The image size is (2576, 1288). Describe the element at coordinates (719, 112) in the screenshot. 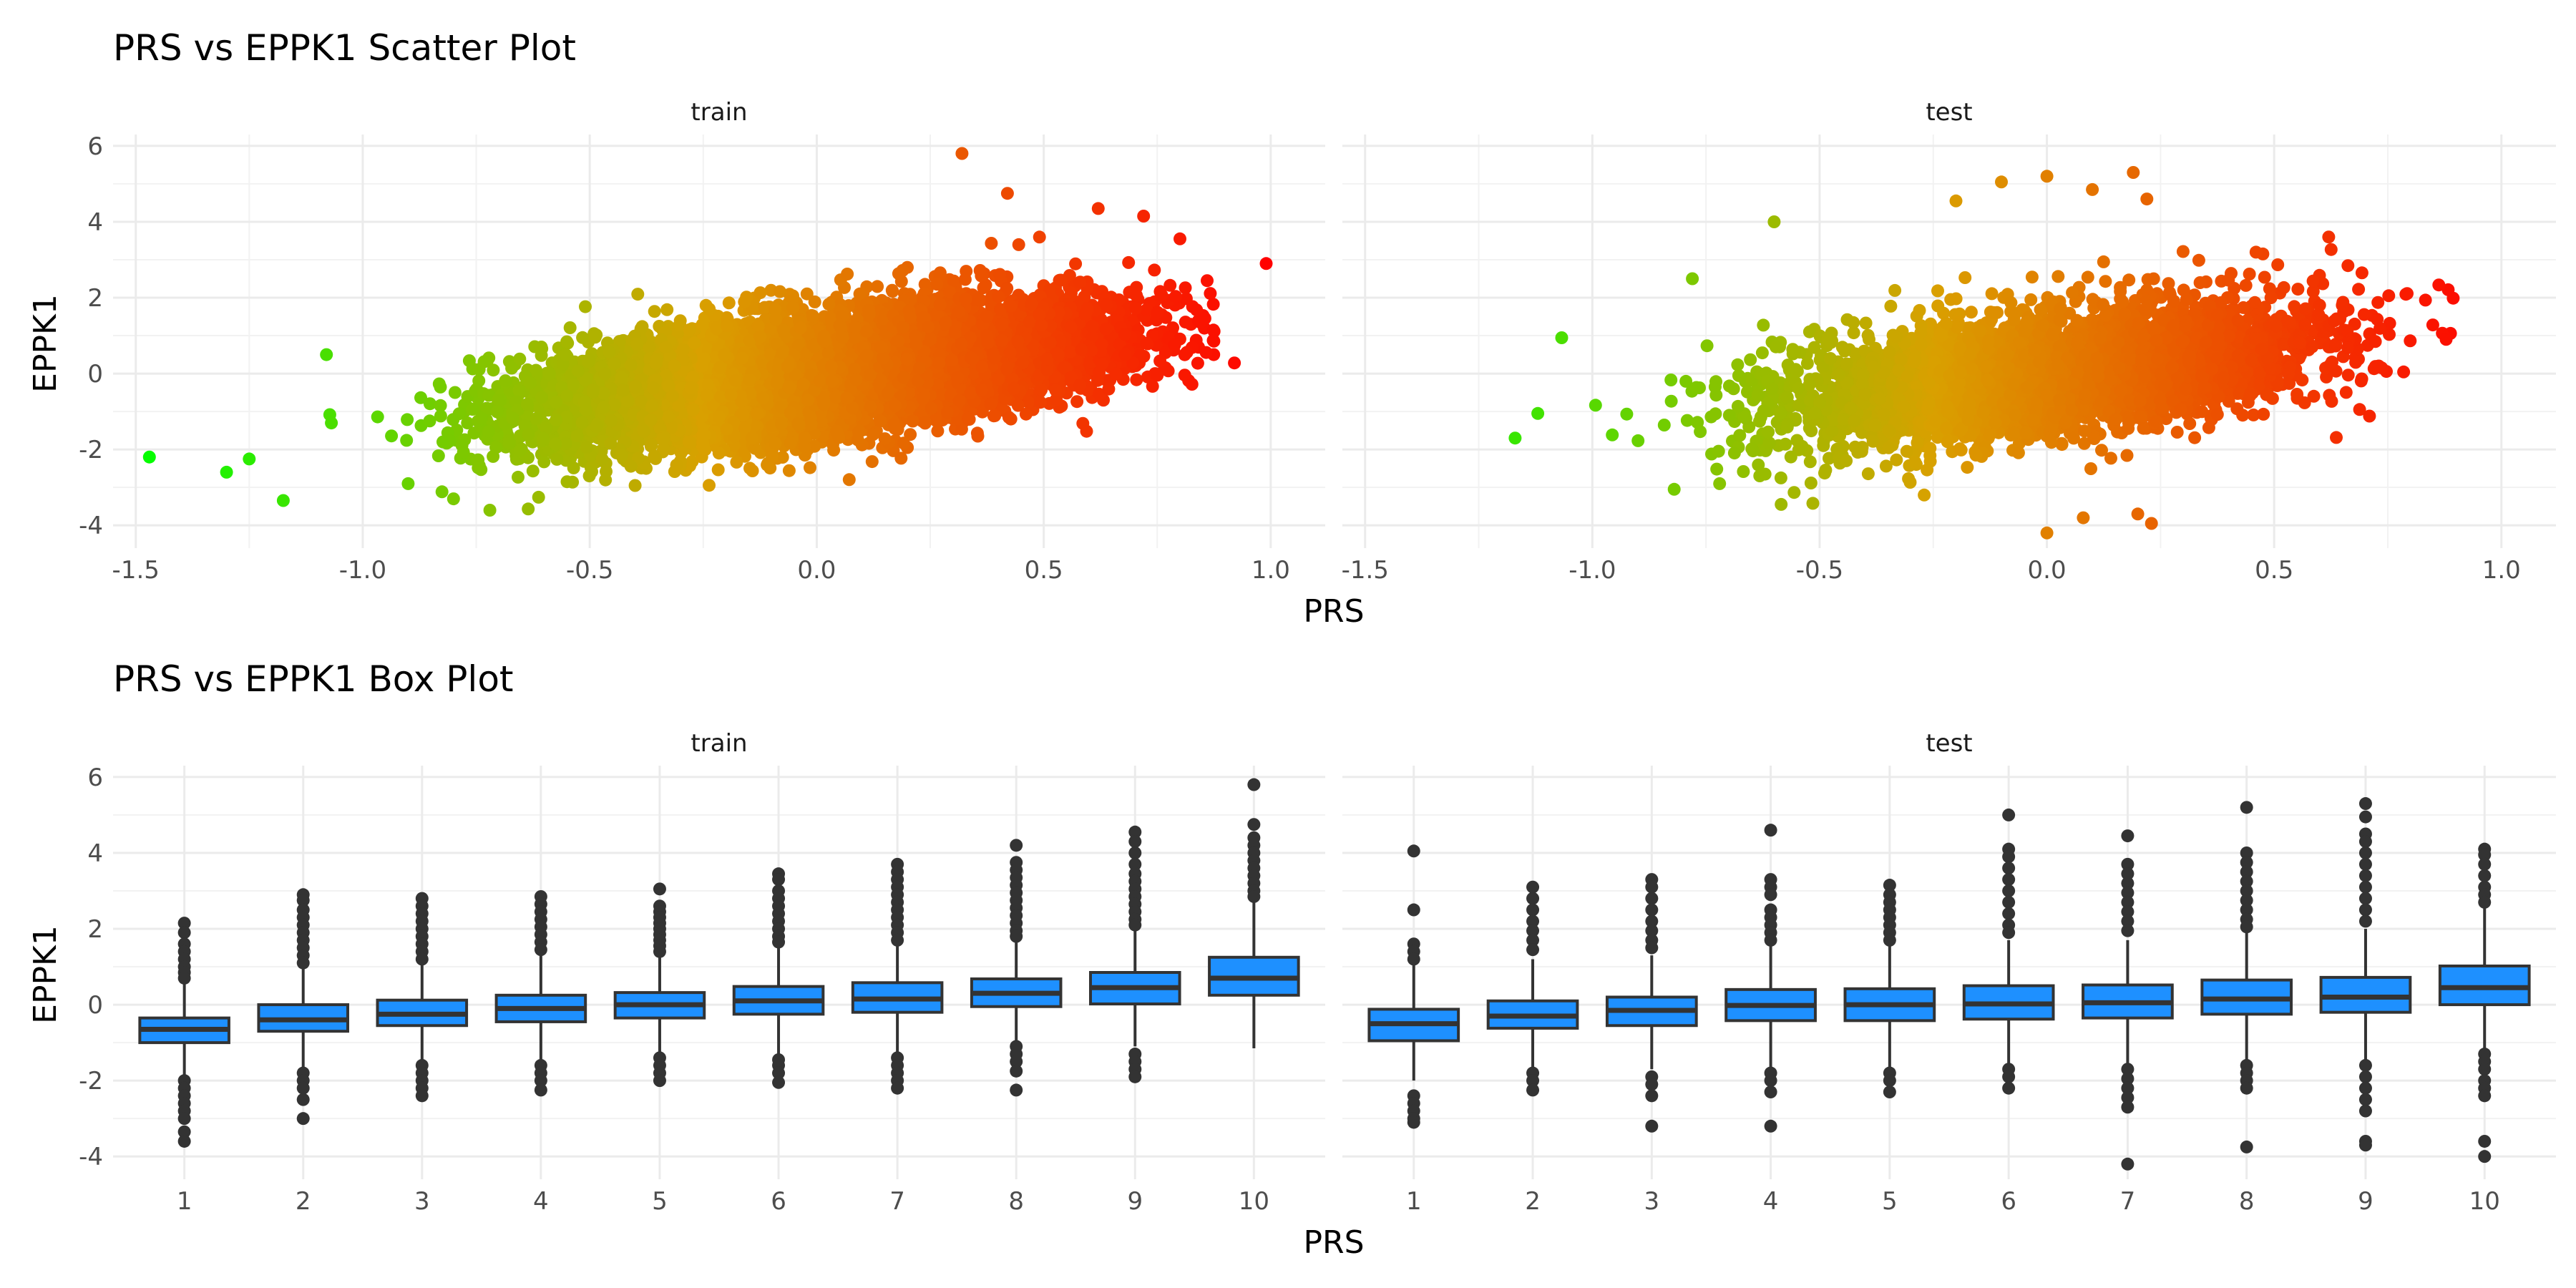

I see `scatter-strip-train: train` at that location.